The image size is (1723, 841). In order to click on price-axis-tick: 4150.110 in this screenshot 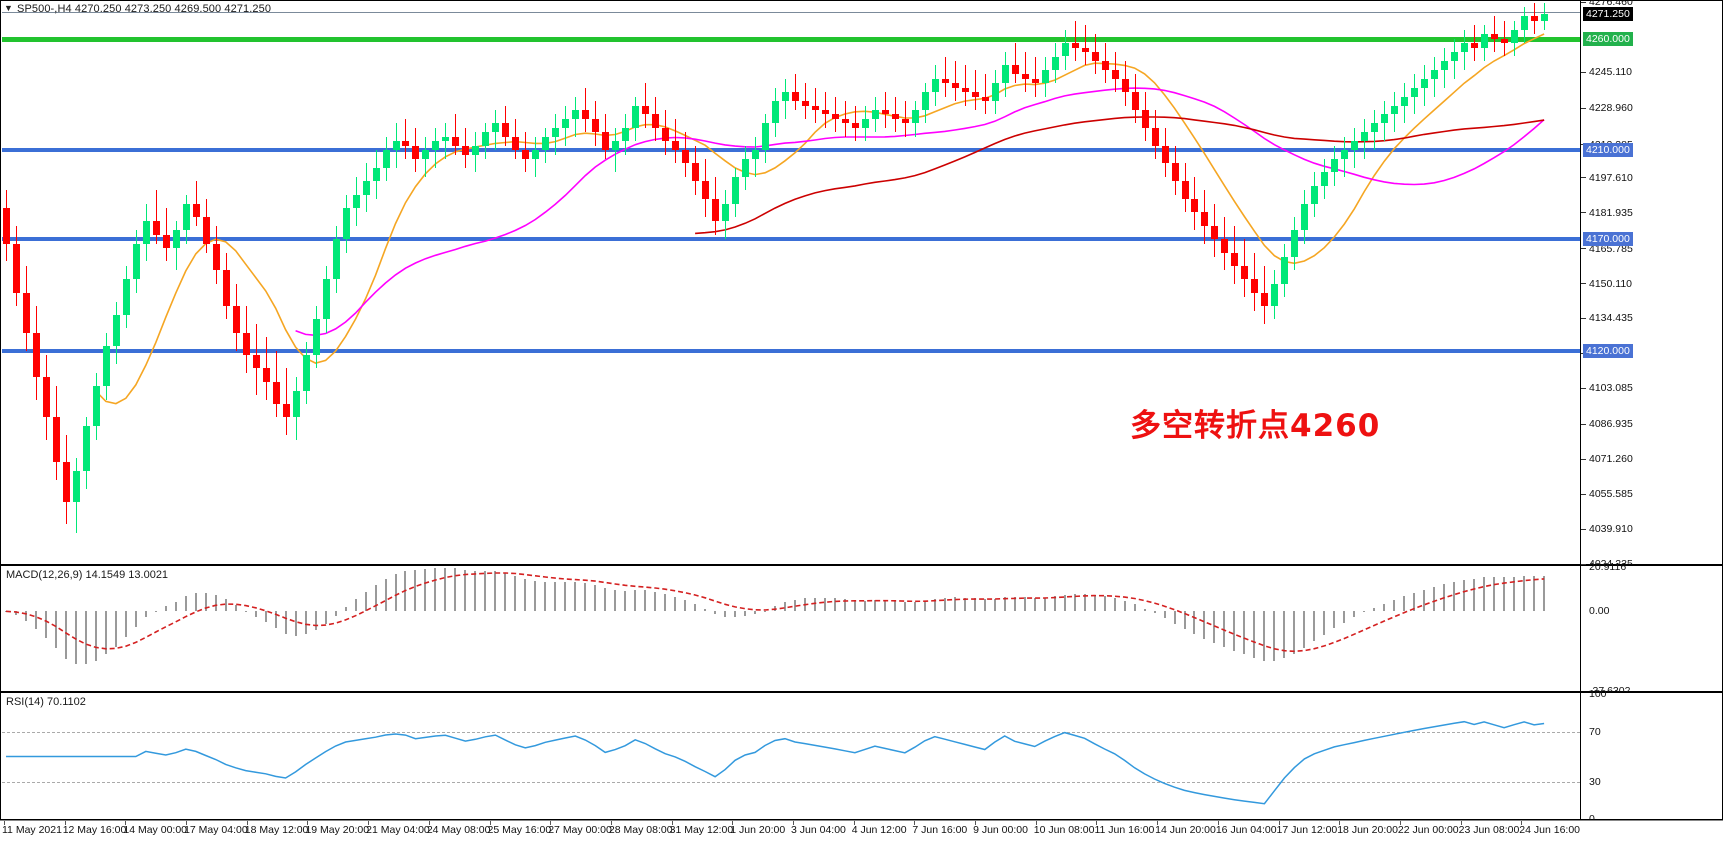, I will do `click(1606, 284)`.